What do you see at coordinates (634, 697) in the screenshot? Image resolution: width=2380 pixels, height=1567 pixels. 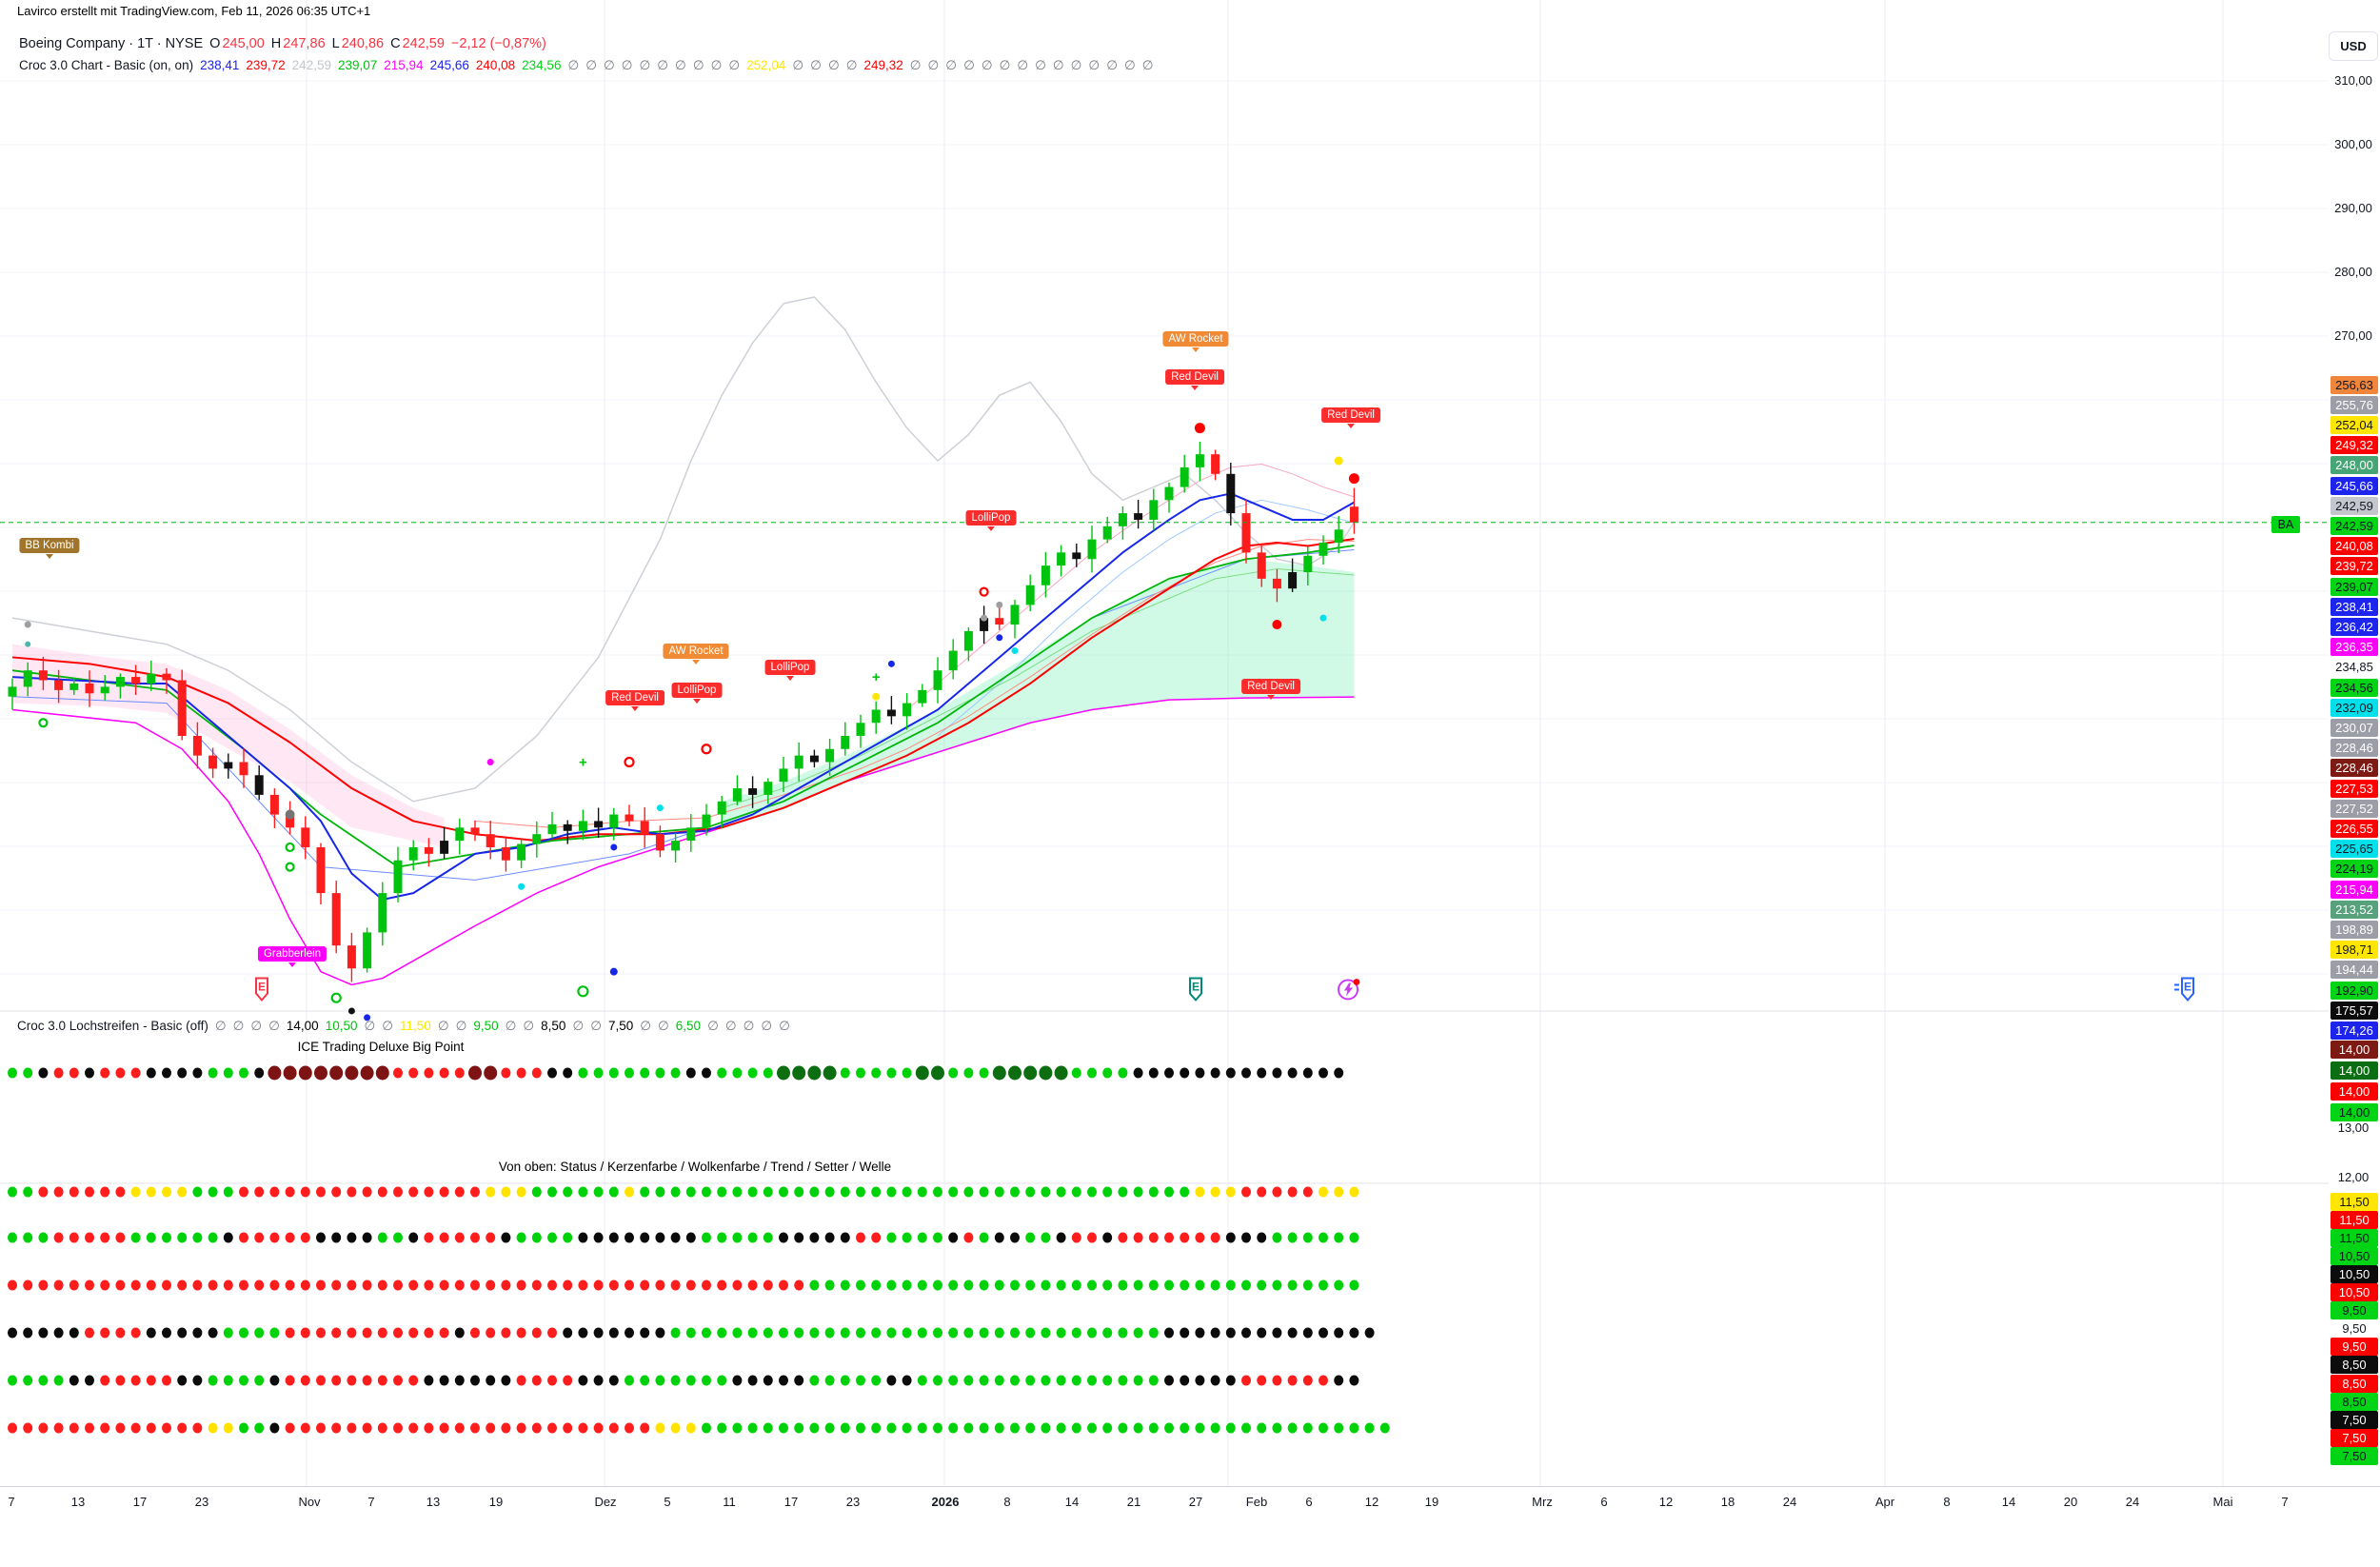 I see `signal-label-red-devil: Red Devil` at bounding box center [634, 697].